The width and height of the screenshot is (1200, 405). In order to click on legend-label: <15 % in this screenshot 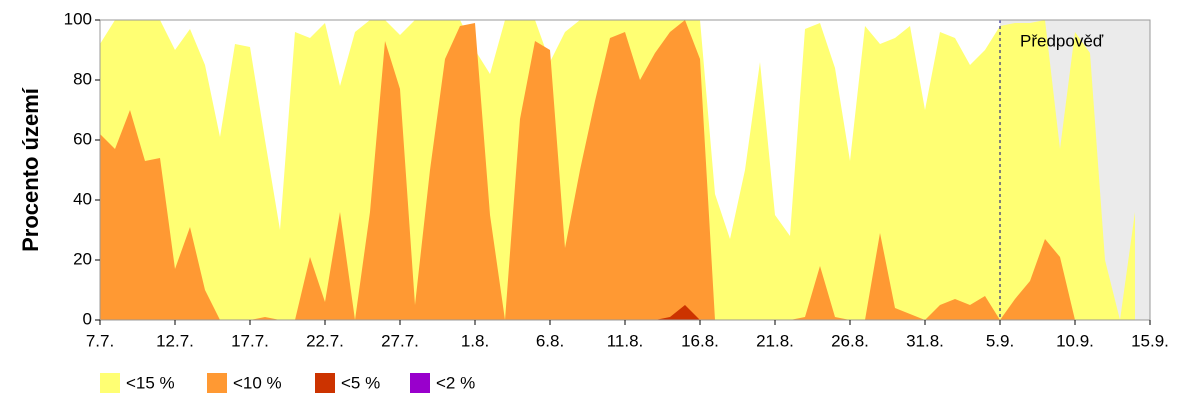, I will do `click(150, 382)`.